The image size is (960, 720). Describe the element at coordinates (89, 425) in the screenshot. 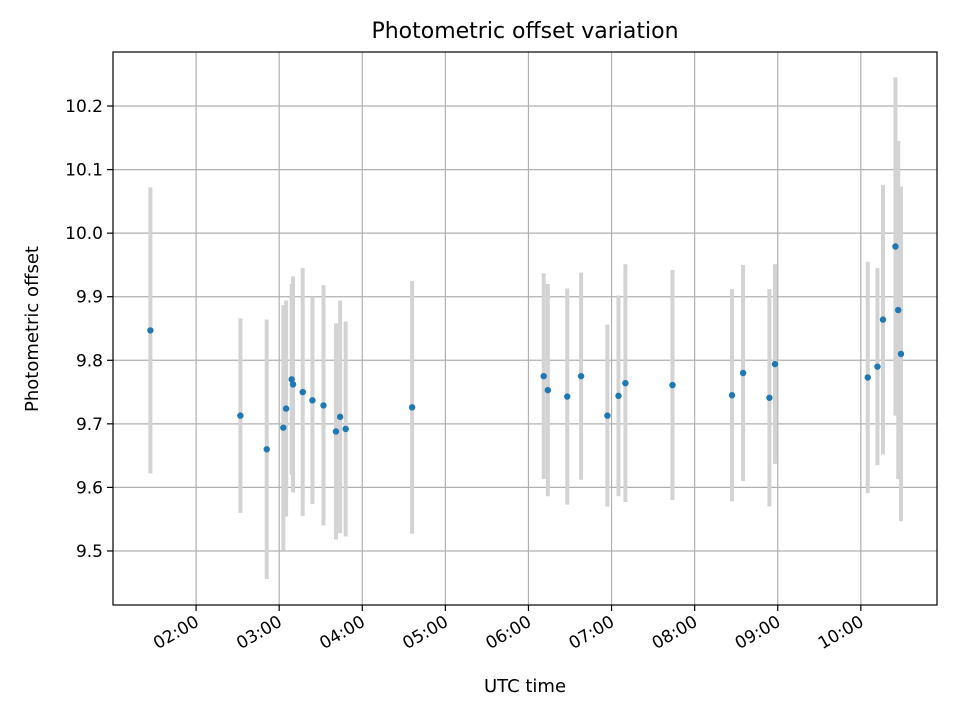

I see `y-tick-label: 9.7` at that location.